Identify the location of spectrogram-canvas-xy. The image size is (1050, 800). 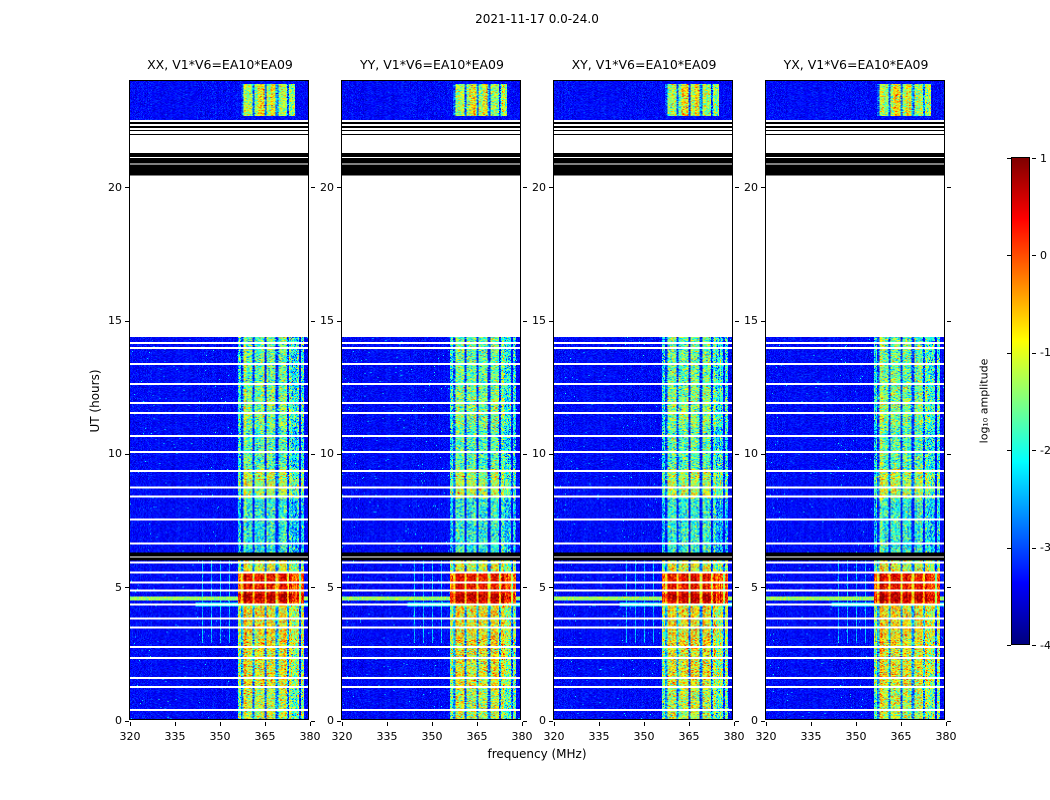
(643, 400).